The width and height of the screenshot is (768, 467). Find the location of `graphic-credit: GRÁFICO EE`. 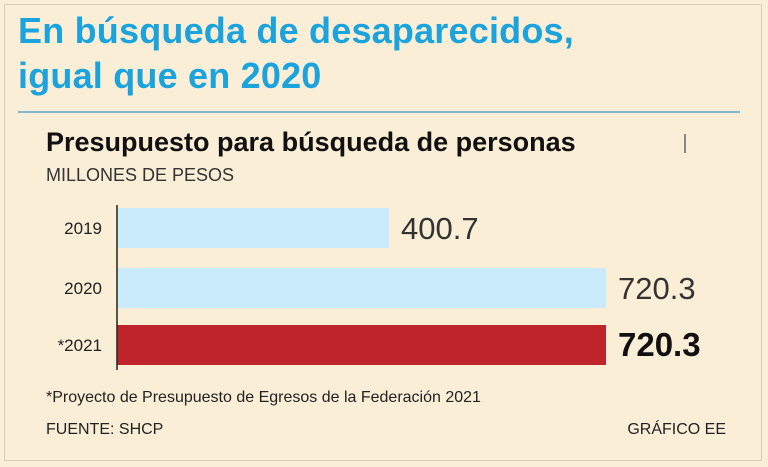

graphic-credit: GRÁFICO EE is located at coordinates (676, 429).